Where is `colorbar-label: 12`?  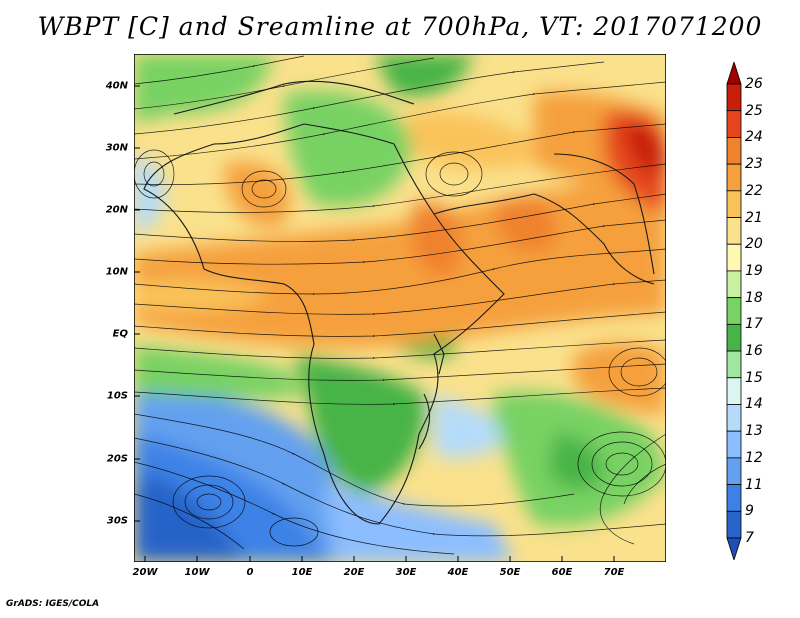
colorbar-label: 12 is located at coordinates (754, 457).